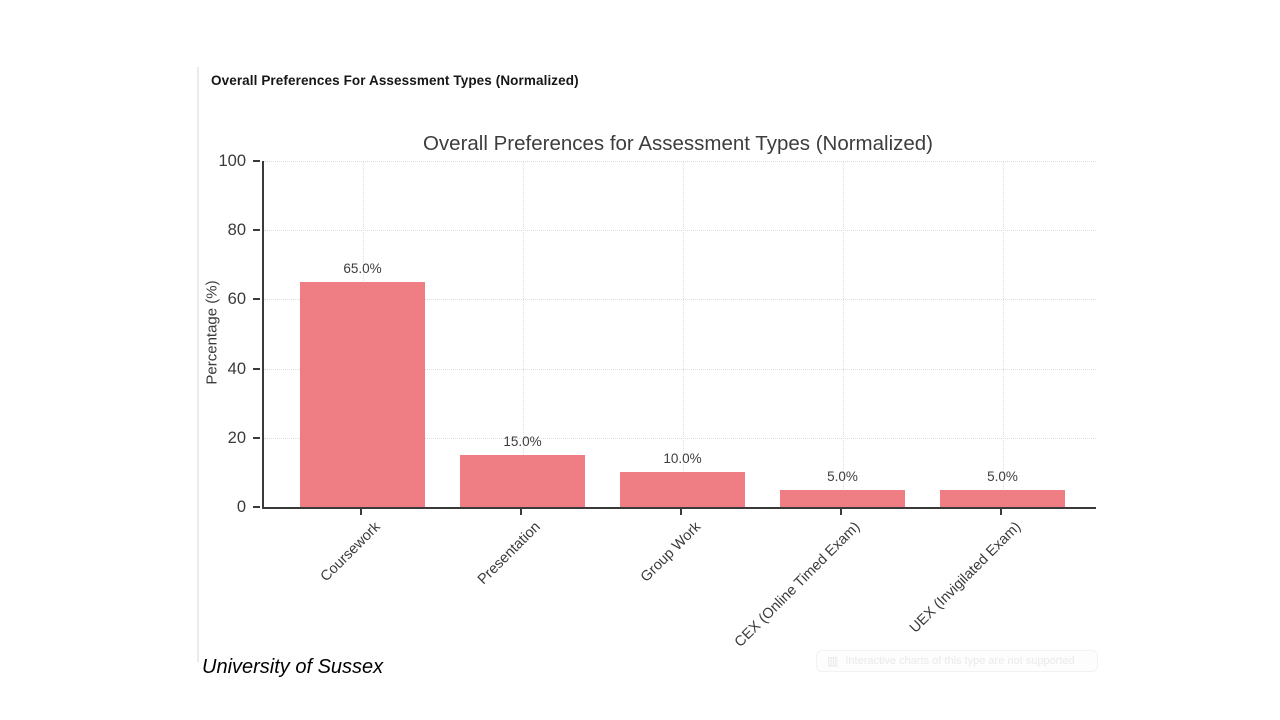 The height and width of the screenshot is (720, 1280). I want to click on footer-caption: University of Sussex, so click(293, 667).